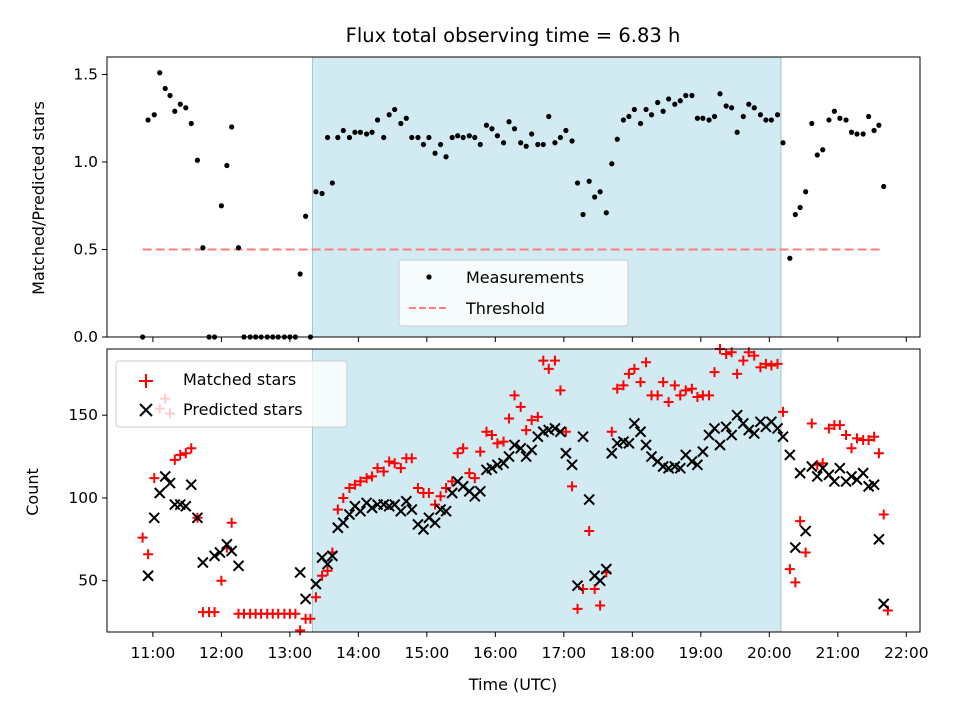 The image size is (960, 720). I want to click on legend-predicted-marker, so click(146, 410).